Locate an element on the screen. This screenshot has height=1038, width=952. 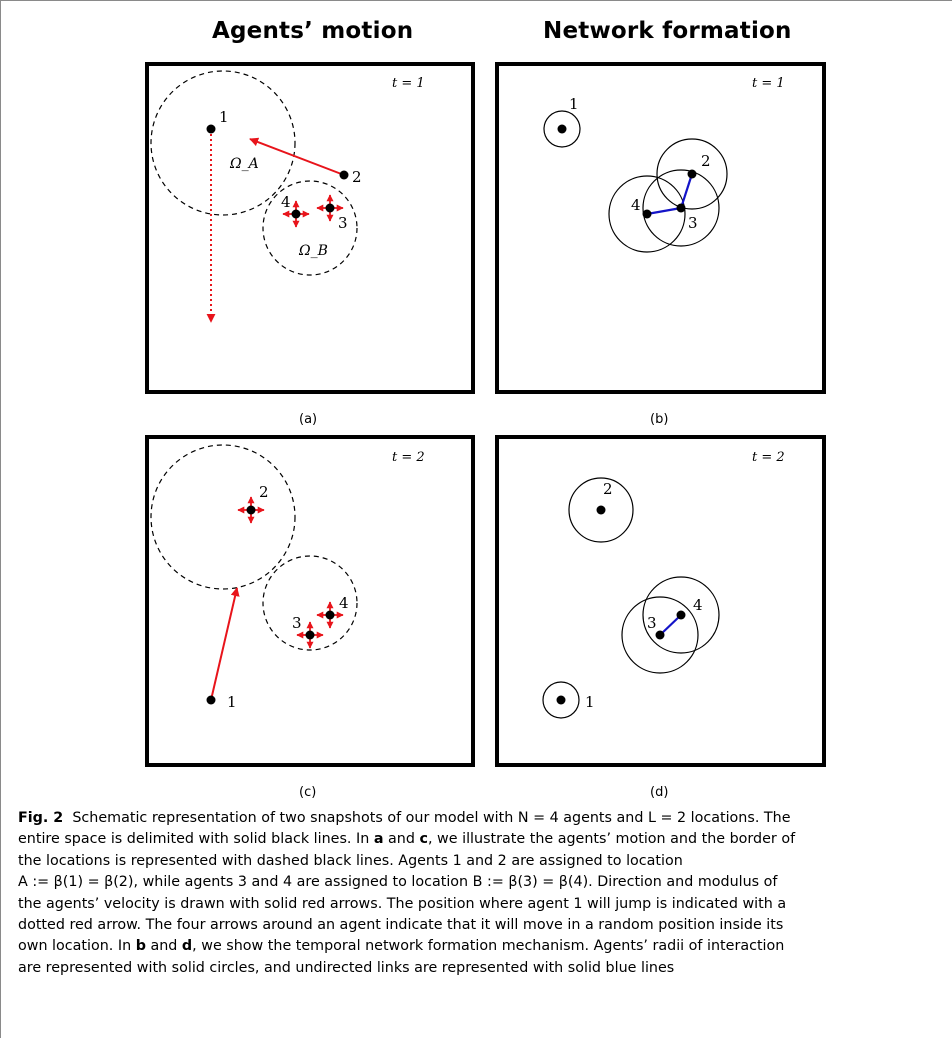
panel-c-location-B-border is located at coordinates (310, 603).